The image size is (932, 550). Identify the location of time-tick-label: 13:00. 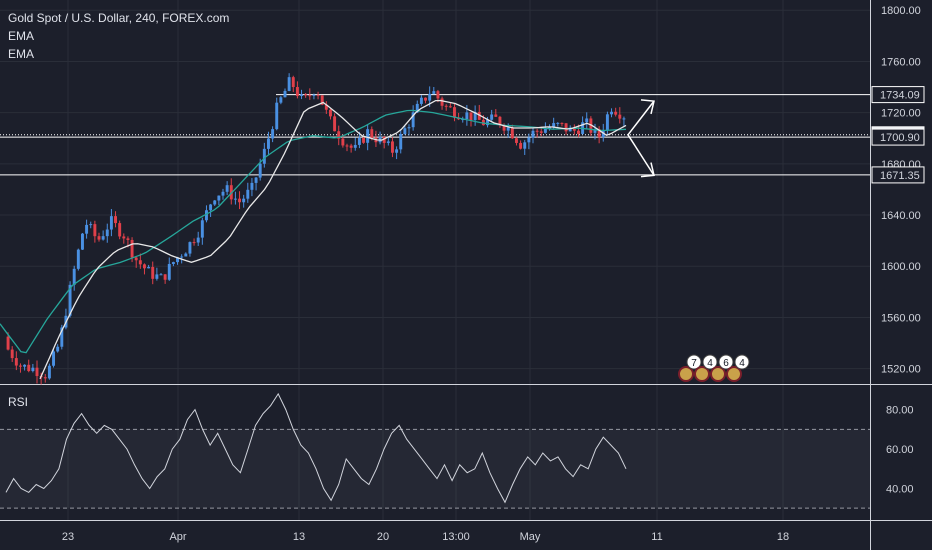
(456, 537).